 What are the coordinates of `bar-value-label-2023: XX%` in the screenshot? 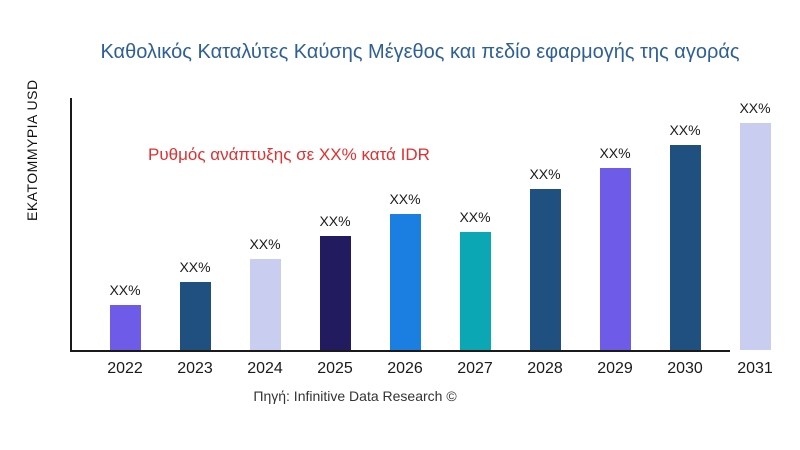 It's located at (195, 267).